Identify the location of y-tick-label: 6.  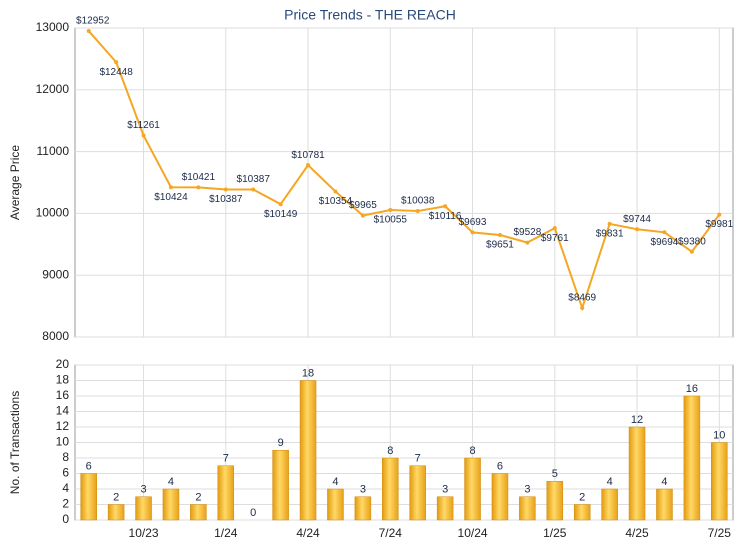
(65, 473).